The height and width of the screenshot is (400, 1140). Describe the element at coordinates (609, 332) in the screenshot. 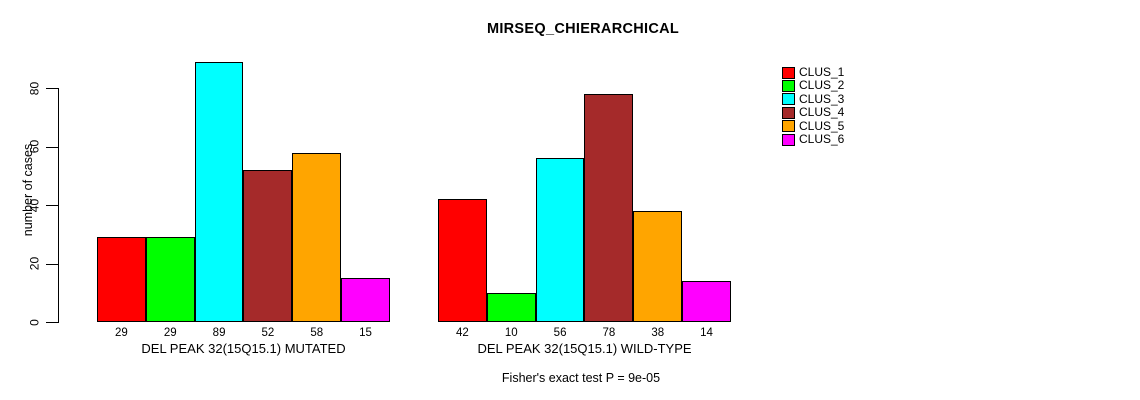

I see `bar-value-label: 78` at that location.